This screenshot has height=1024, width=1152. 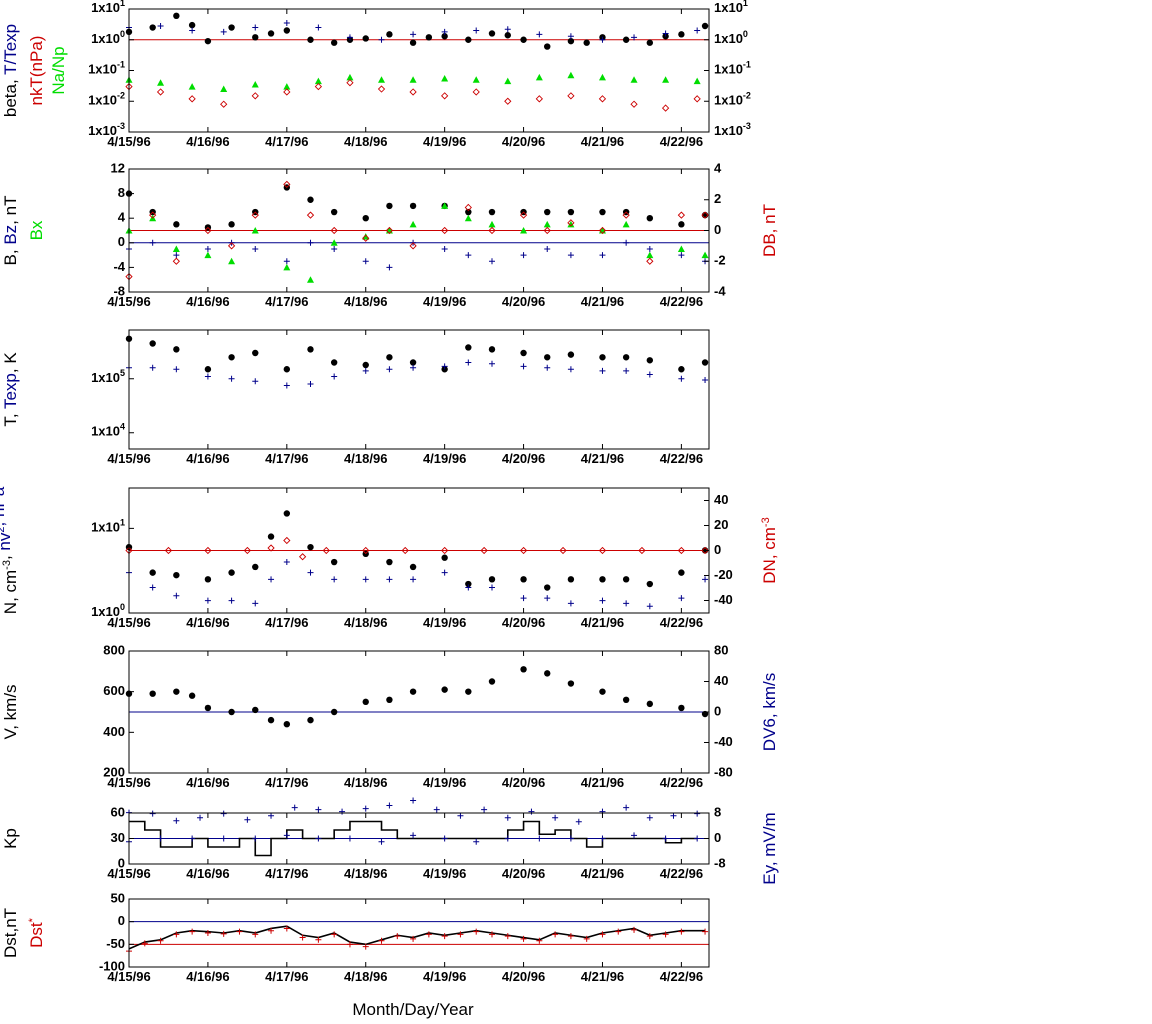 What do you see at coordinates (108, 526) in the screenshot?
I see `y-tick-label: 1x10¹` at bounding box center [108, 526].